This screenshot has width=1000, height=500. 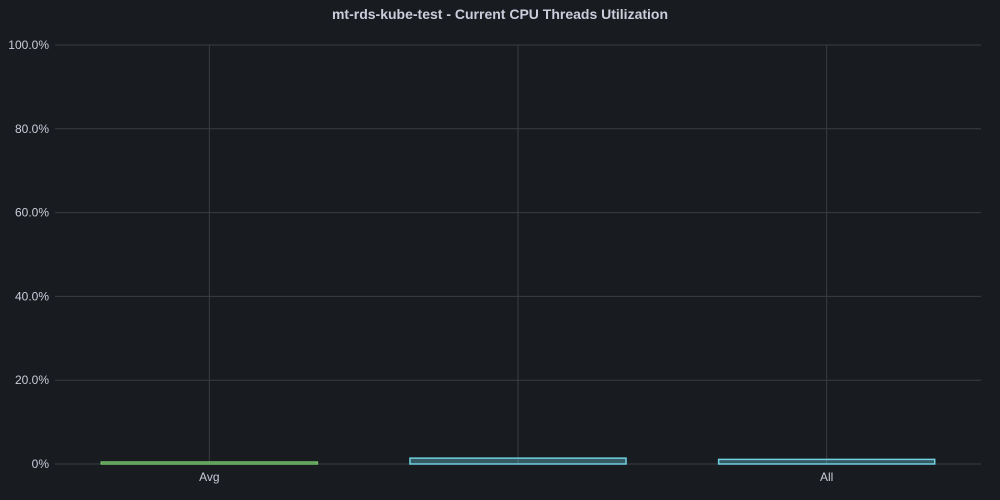 I want to click on x-tick-label: Avg, so click(x=209, y=477).